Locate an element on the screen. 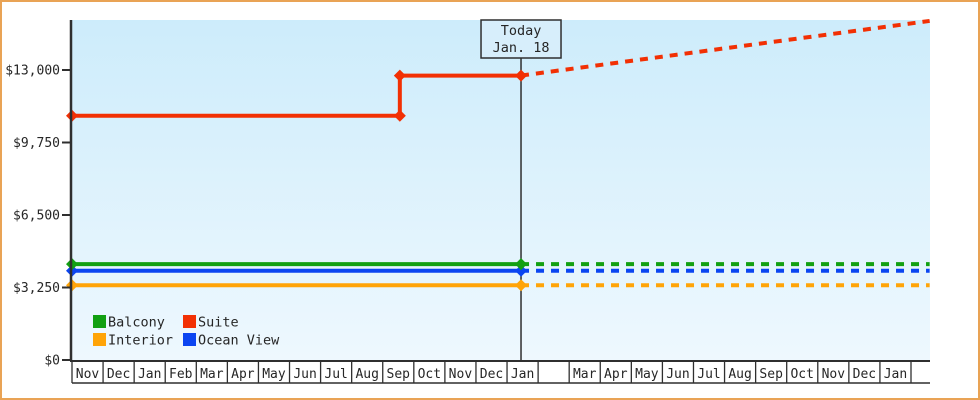 Image resolution: width=980 pixels, height=400 pixels. legend-swatch-interior is located at coordinates (99, 339).